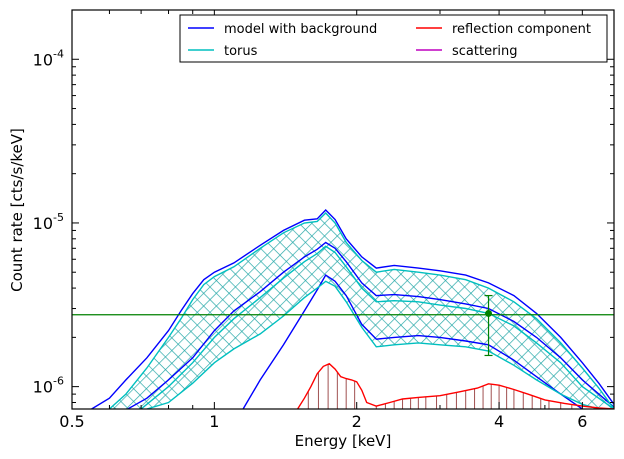  Describe the element at coordinates (499, 421) in the screenshot. I see `x-tick-label: 4` at that location.